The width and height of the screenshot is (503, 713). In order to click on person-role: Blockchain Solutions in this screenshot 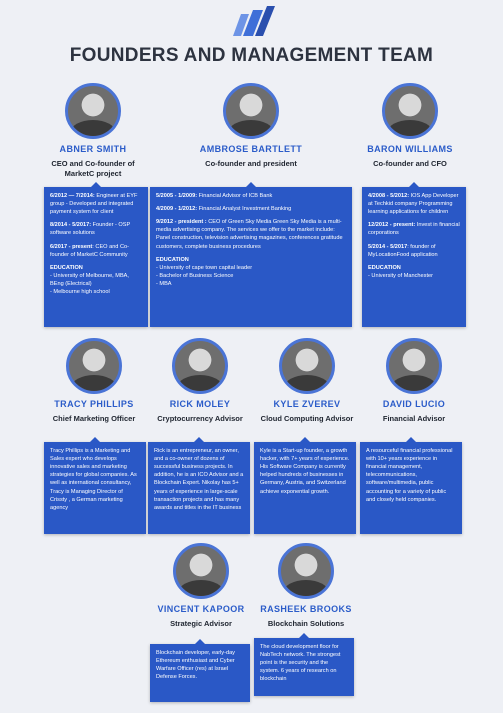, I will do `click(306, 623)`.